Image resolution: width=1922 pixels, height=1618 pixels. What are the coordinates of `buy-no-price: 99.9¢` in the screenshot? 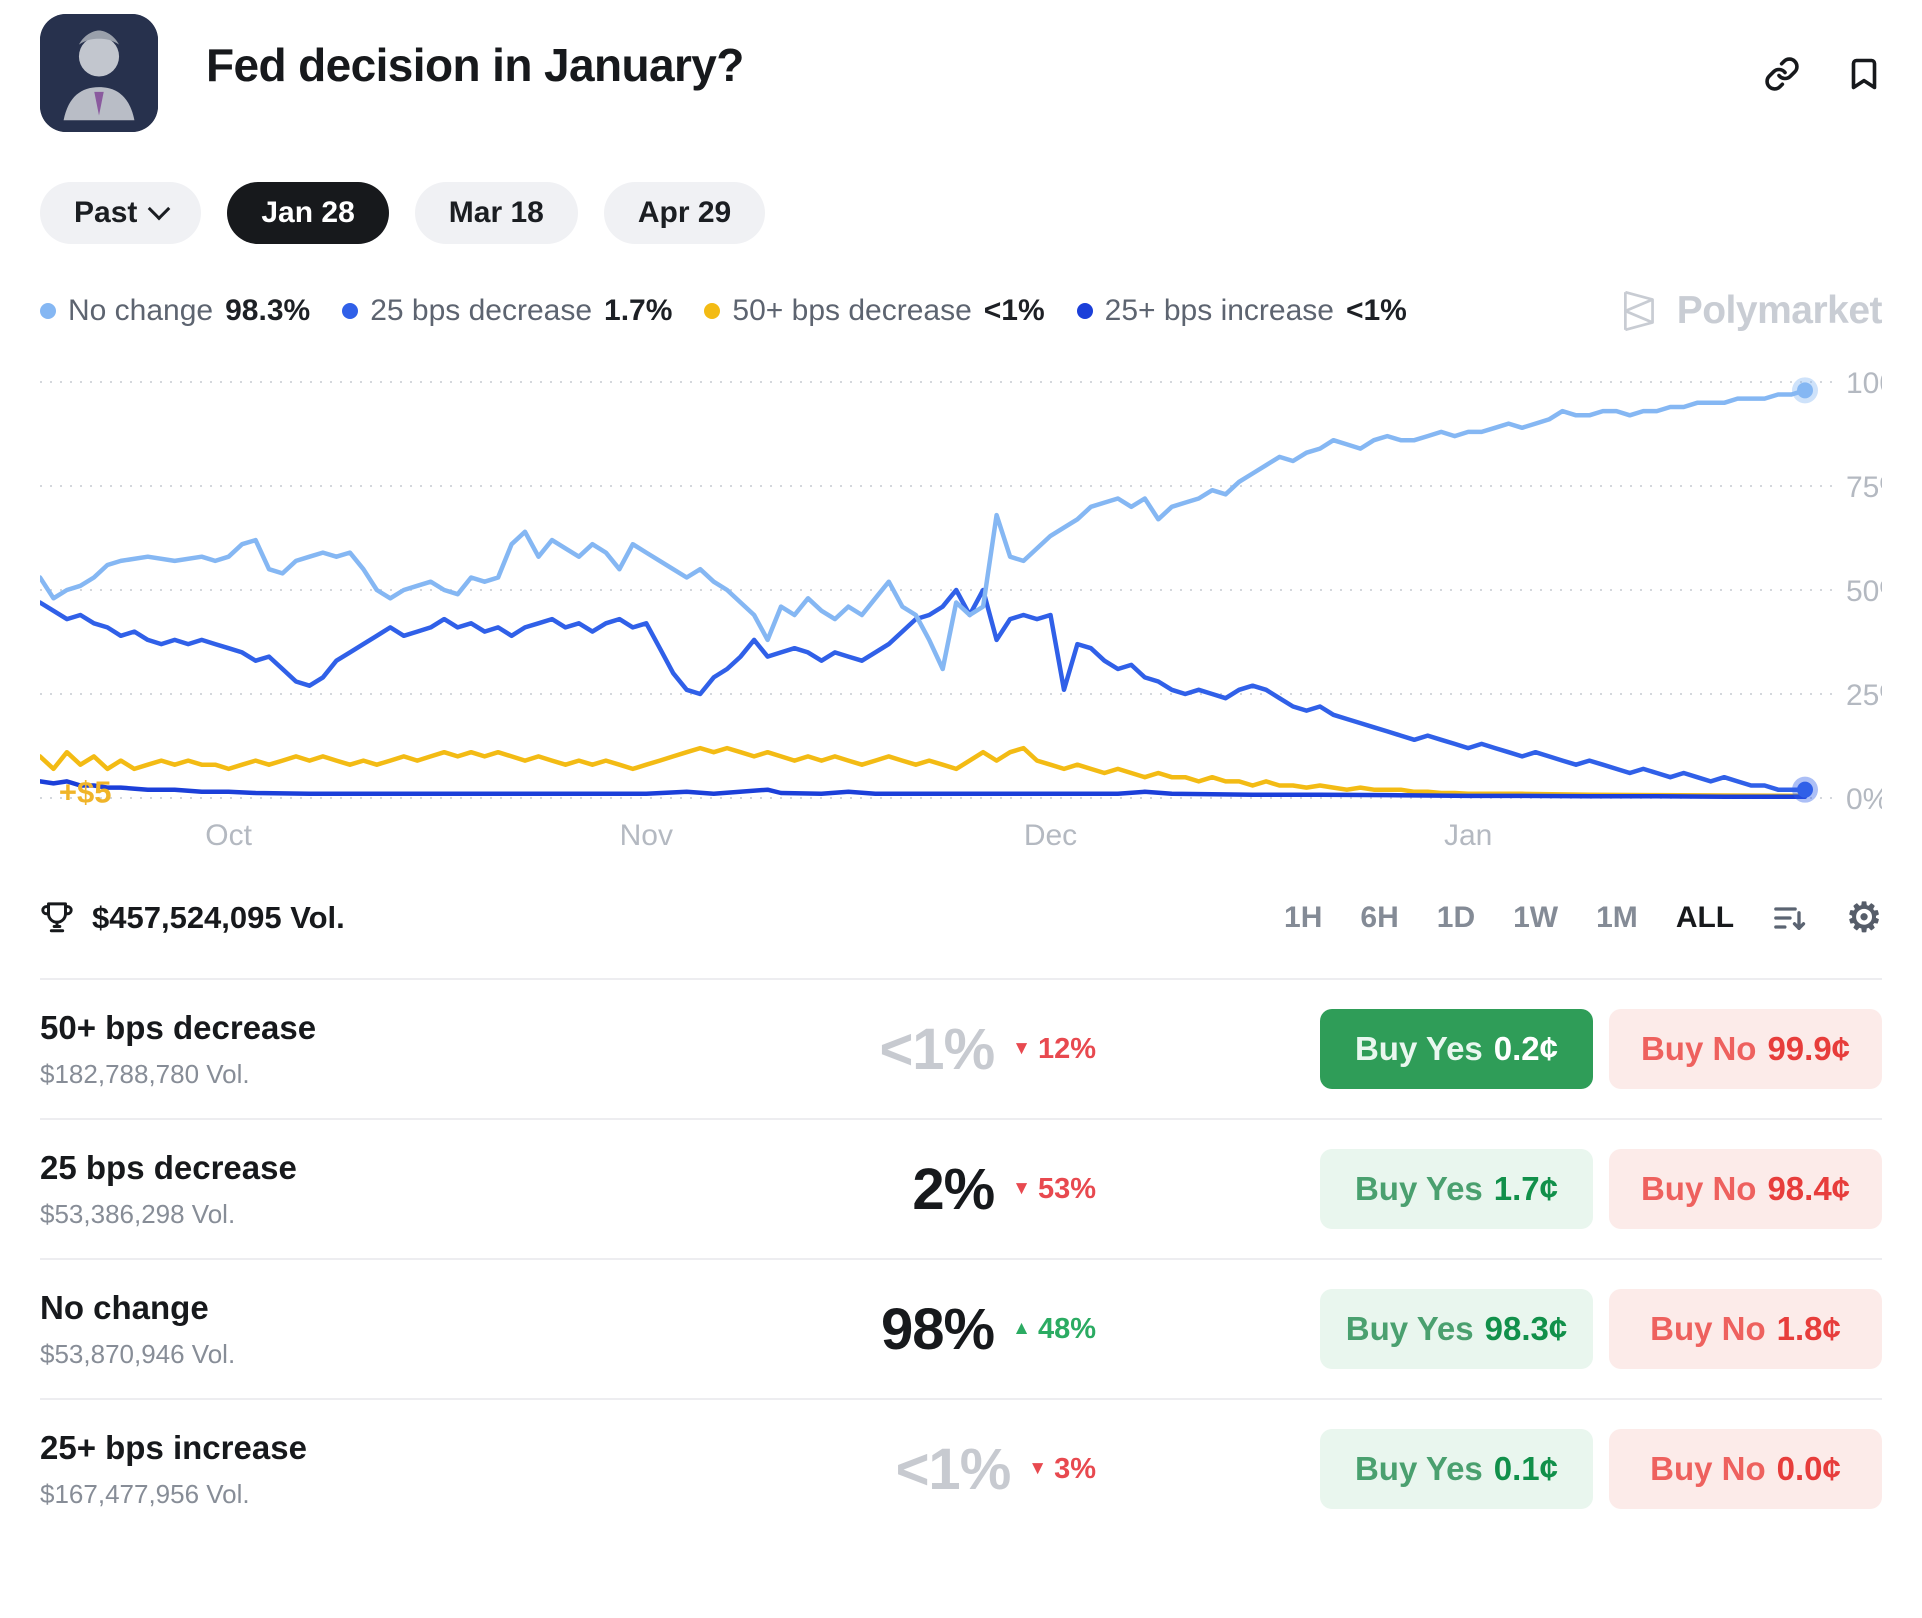 It's located at (1809, 1048).